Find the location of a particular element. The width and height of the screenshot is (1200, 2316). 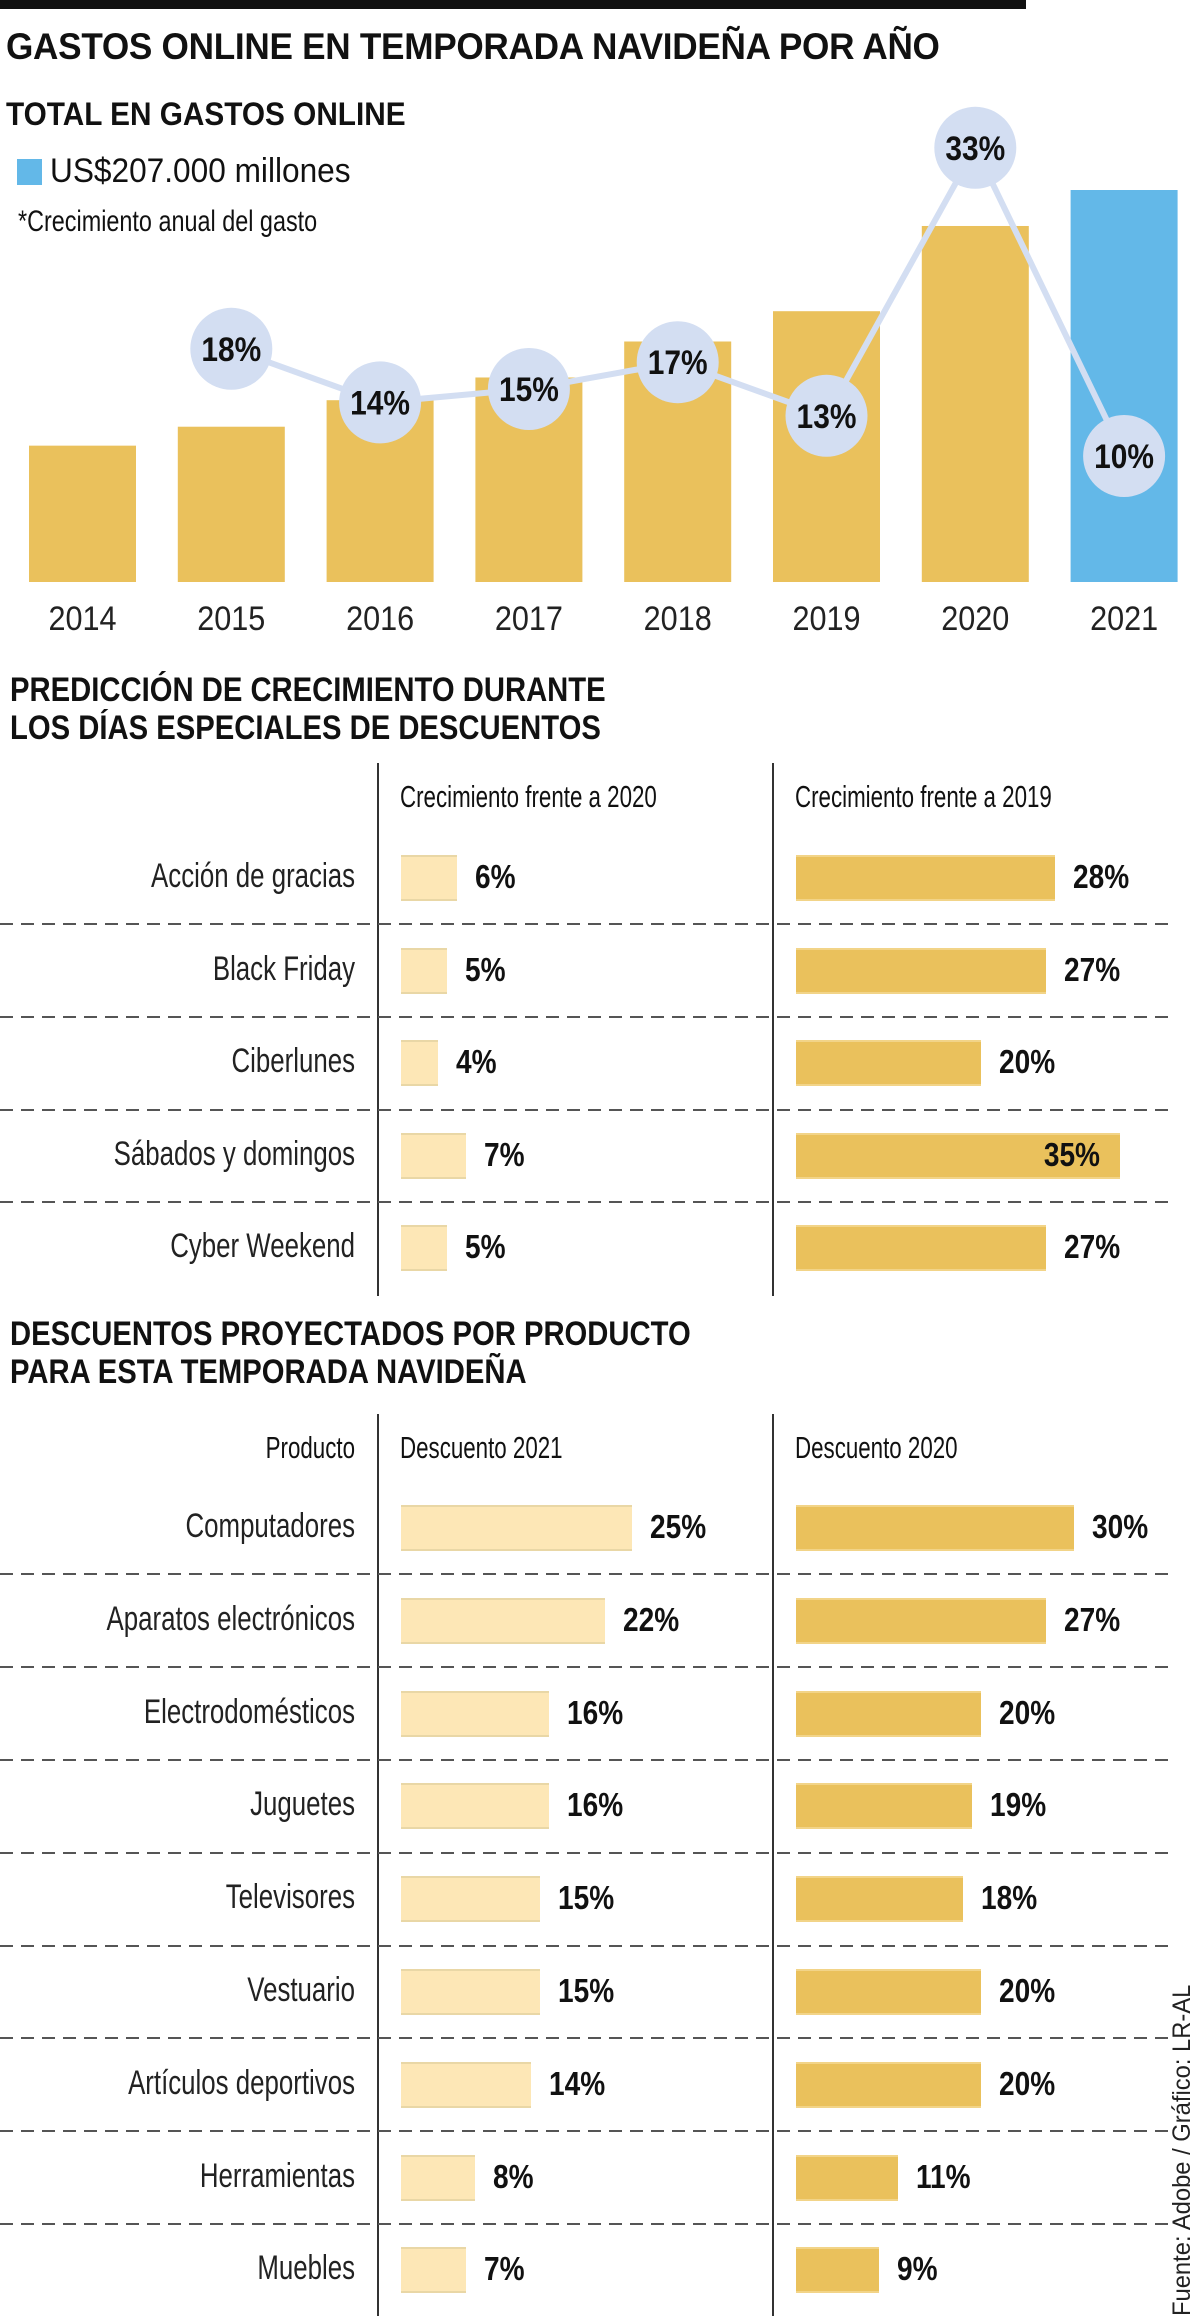

growth-bubble-2018 is located at coordinates (677, 362).